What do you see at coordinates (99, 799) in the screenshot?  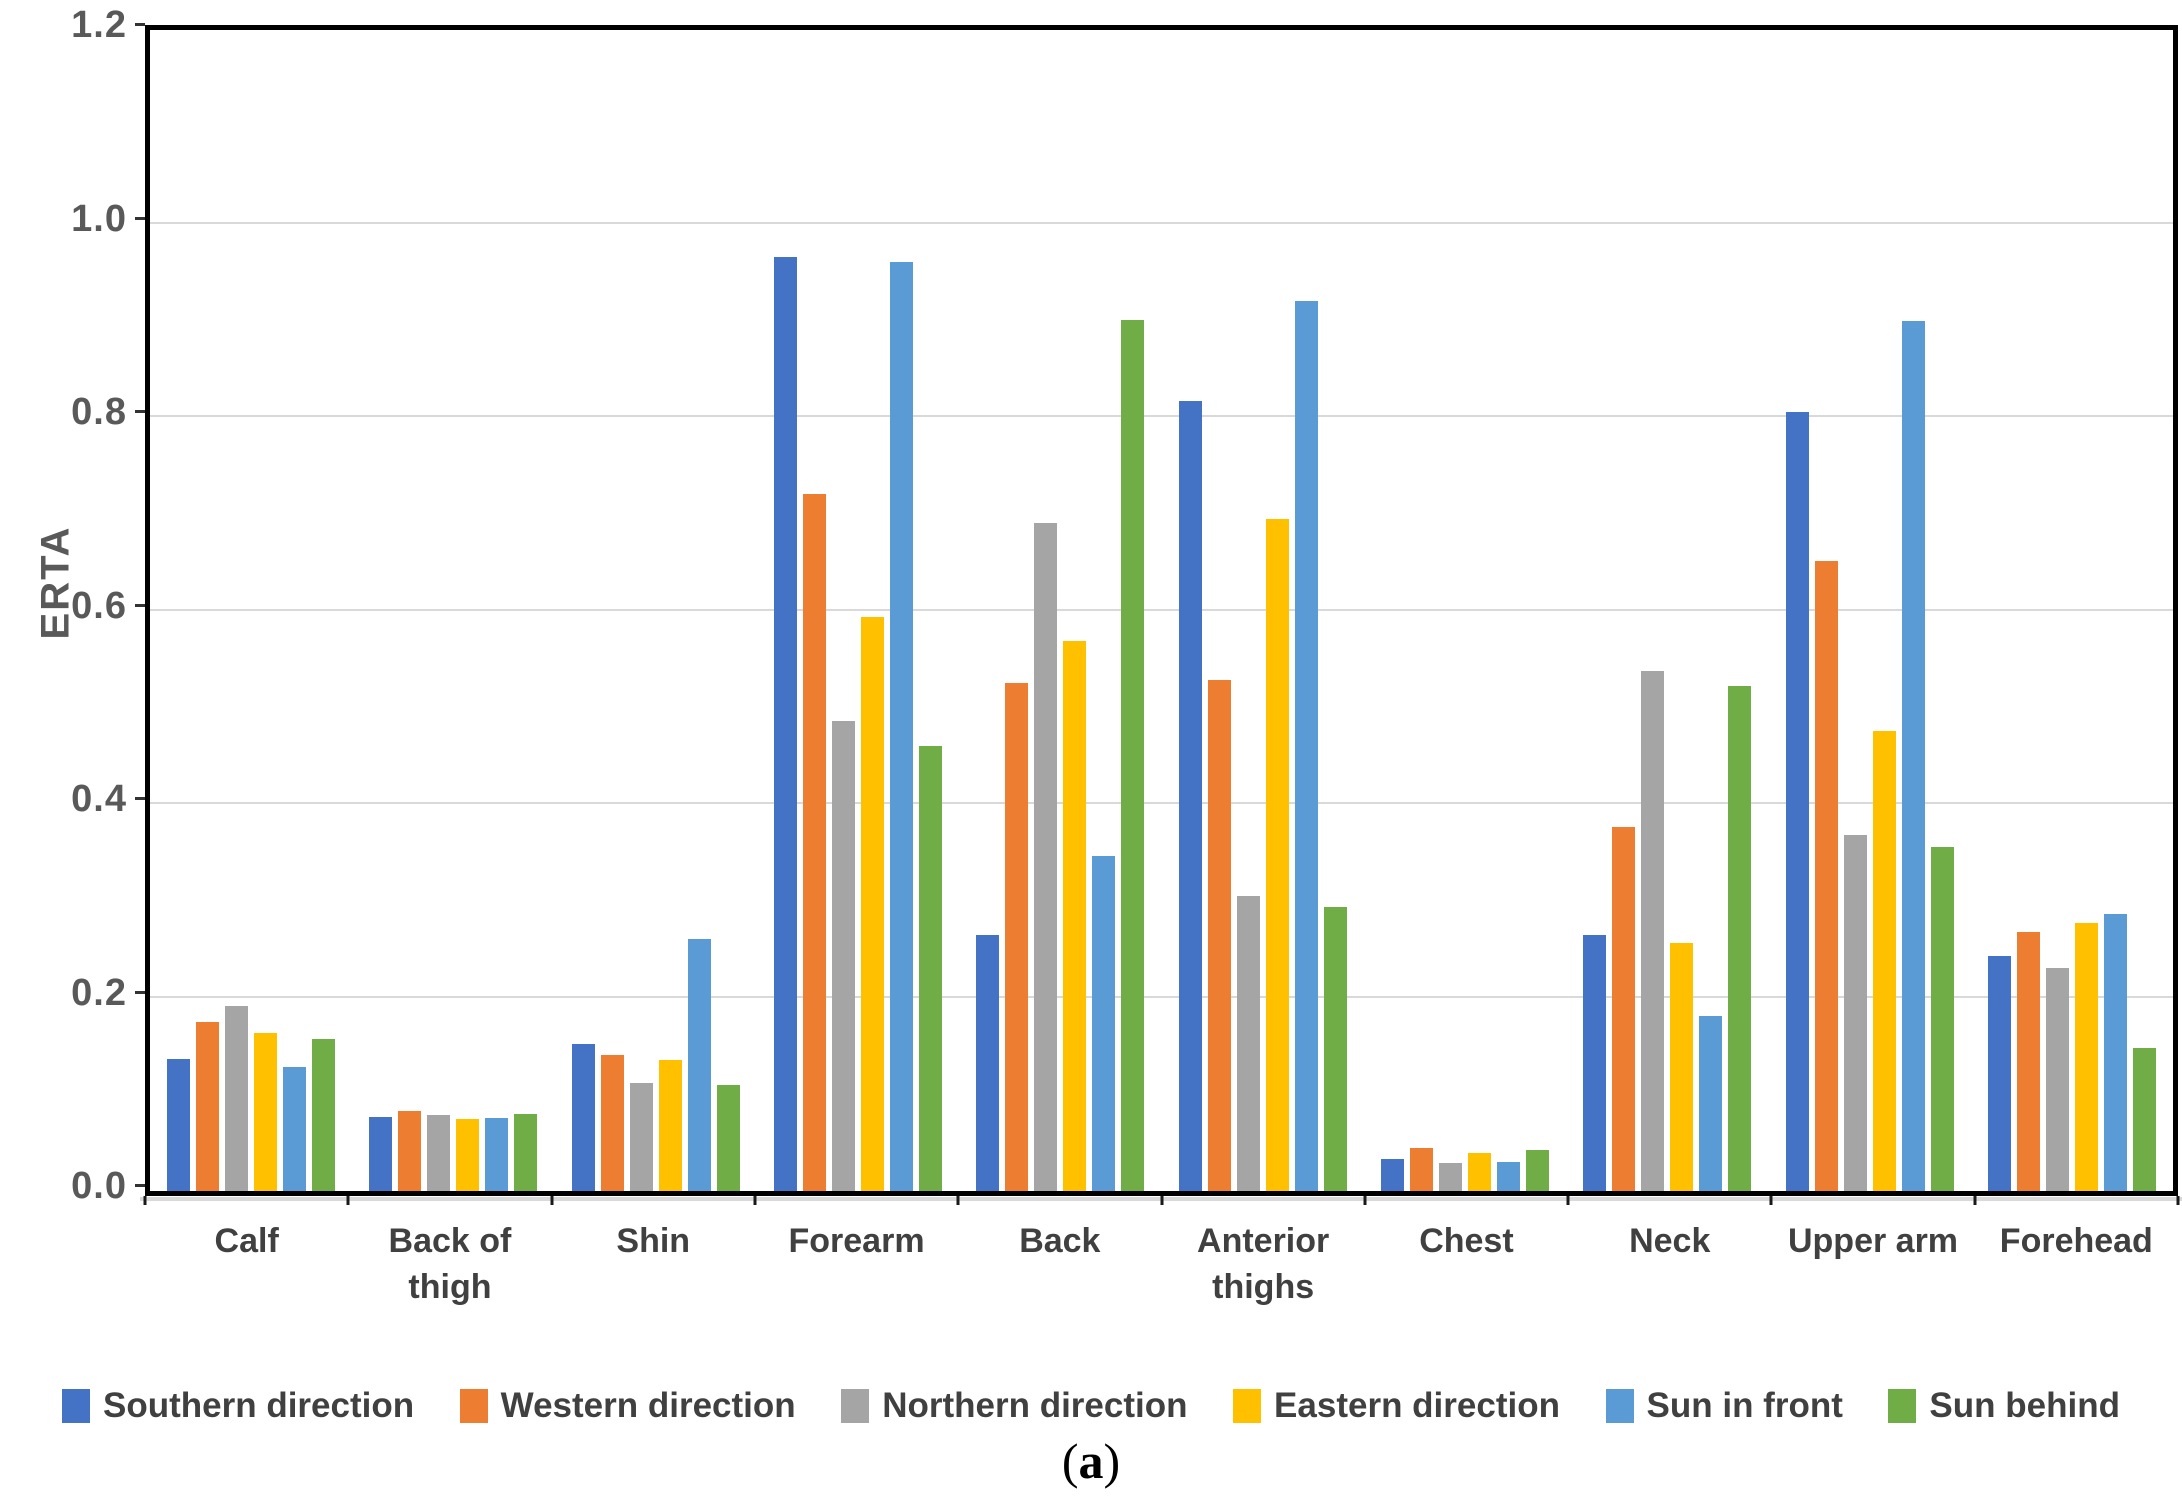 I see `y-tick-label-0.4: 0.4` at bounding box center [99, 799].